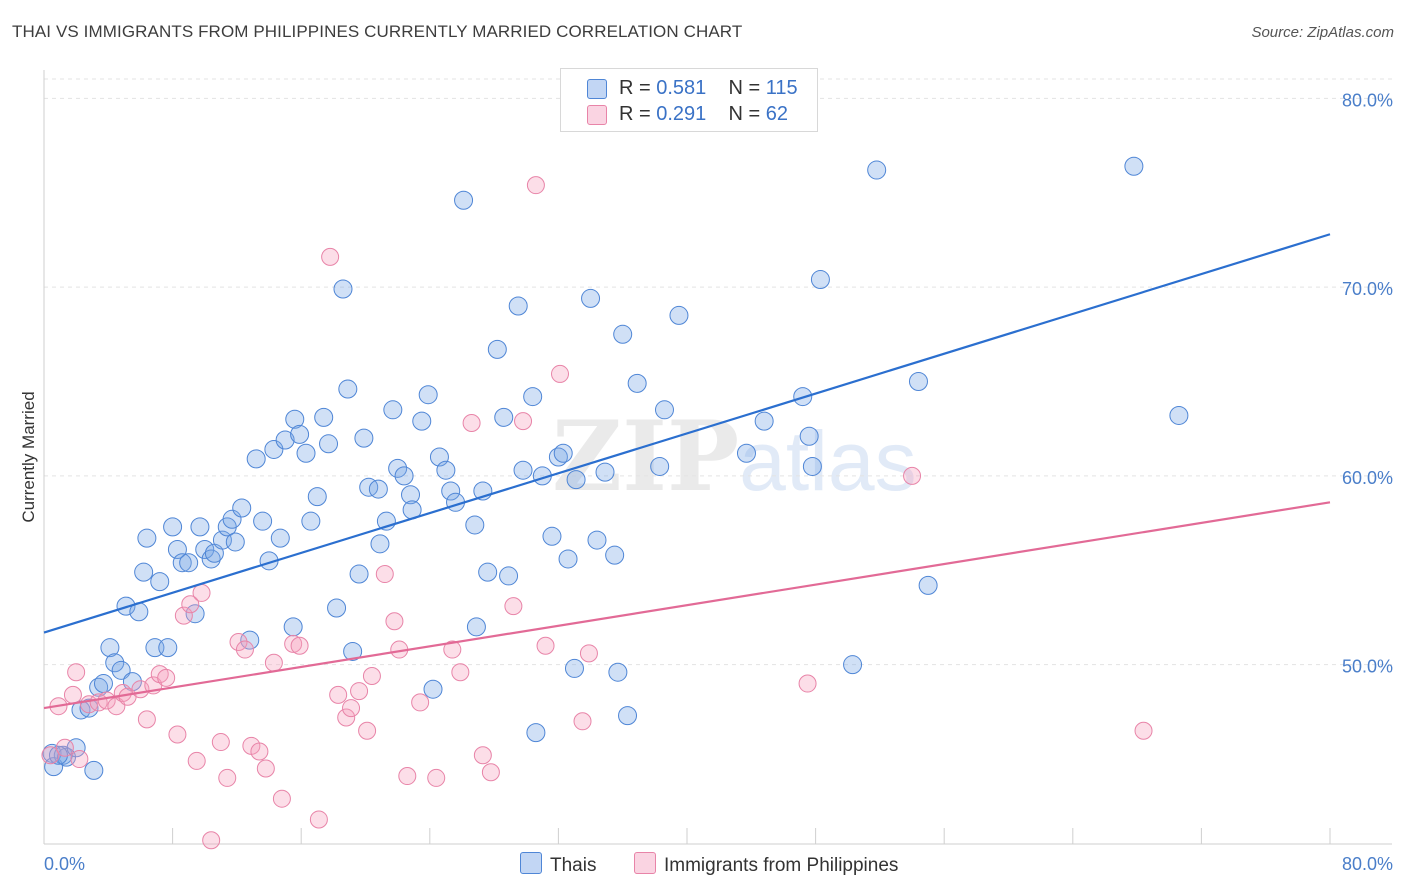 This screenshot has width=1406, height=892. Describe the element at coordinates (28, 456) in the screenshot. I see `y-axis-label: Currently Married` at that location.